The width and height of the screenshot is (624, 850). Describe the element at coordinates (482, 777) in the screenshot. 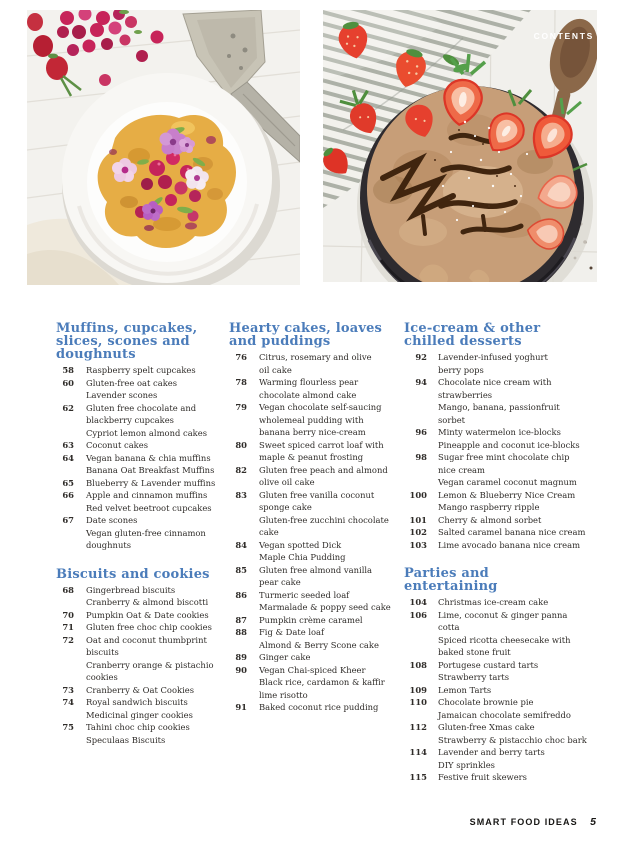

I see `recipe-title: Festive fruit skewers` at that location.